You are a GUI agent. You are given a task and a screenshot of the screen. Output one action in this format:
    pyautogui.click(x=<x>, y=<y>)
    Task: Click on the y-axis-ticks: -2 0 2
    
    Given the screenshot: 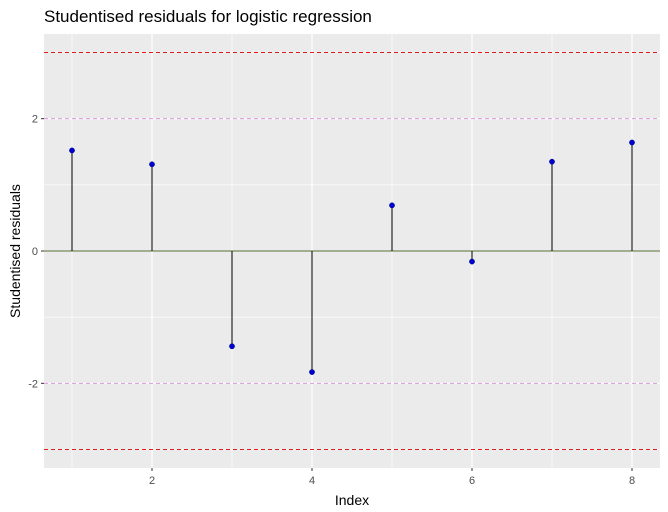 What is the action you would take?
    pyautogui.click(x=36, y=252)
    